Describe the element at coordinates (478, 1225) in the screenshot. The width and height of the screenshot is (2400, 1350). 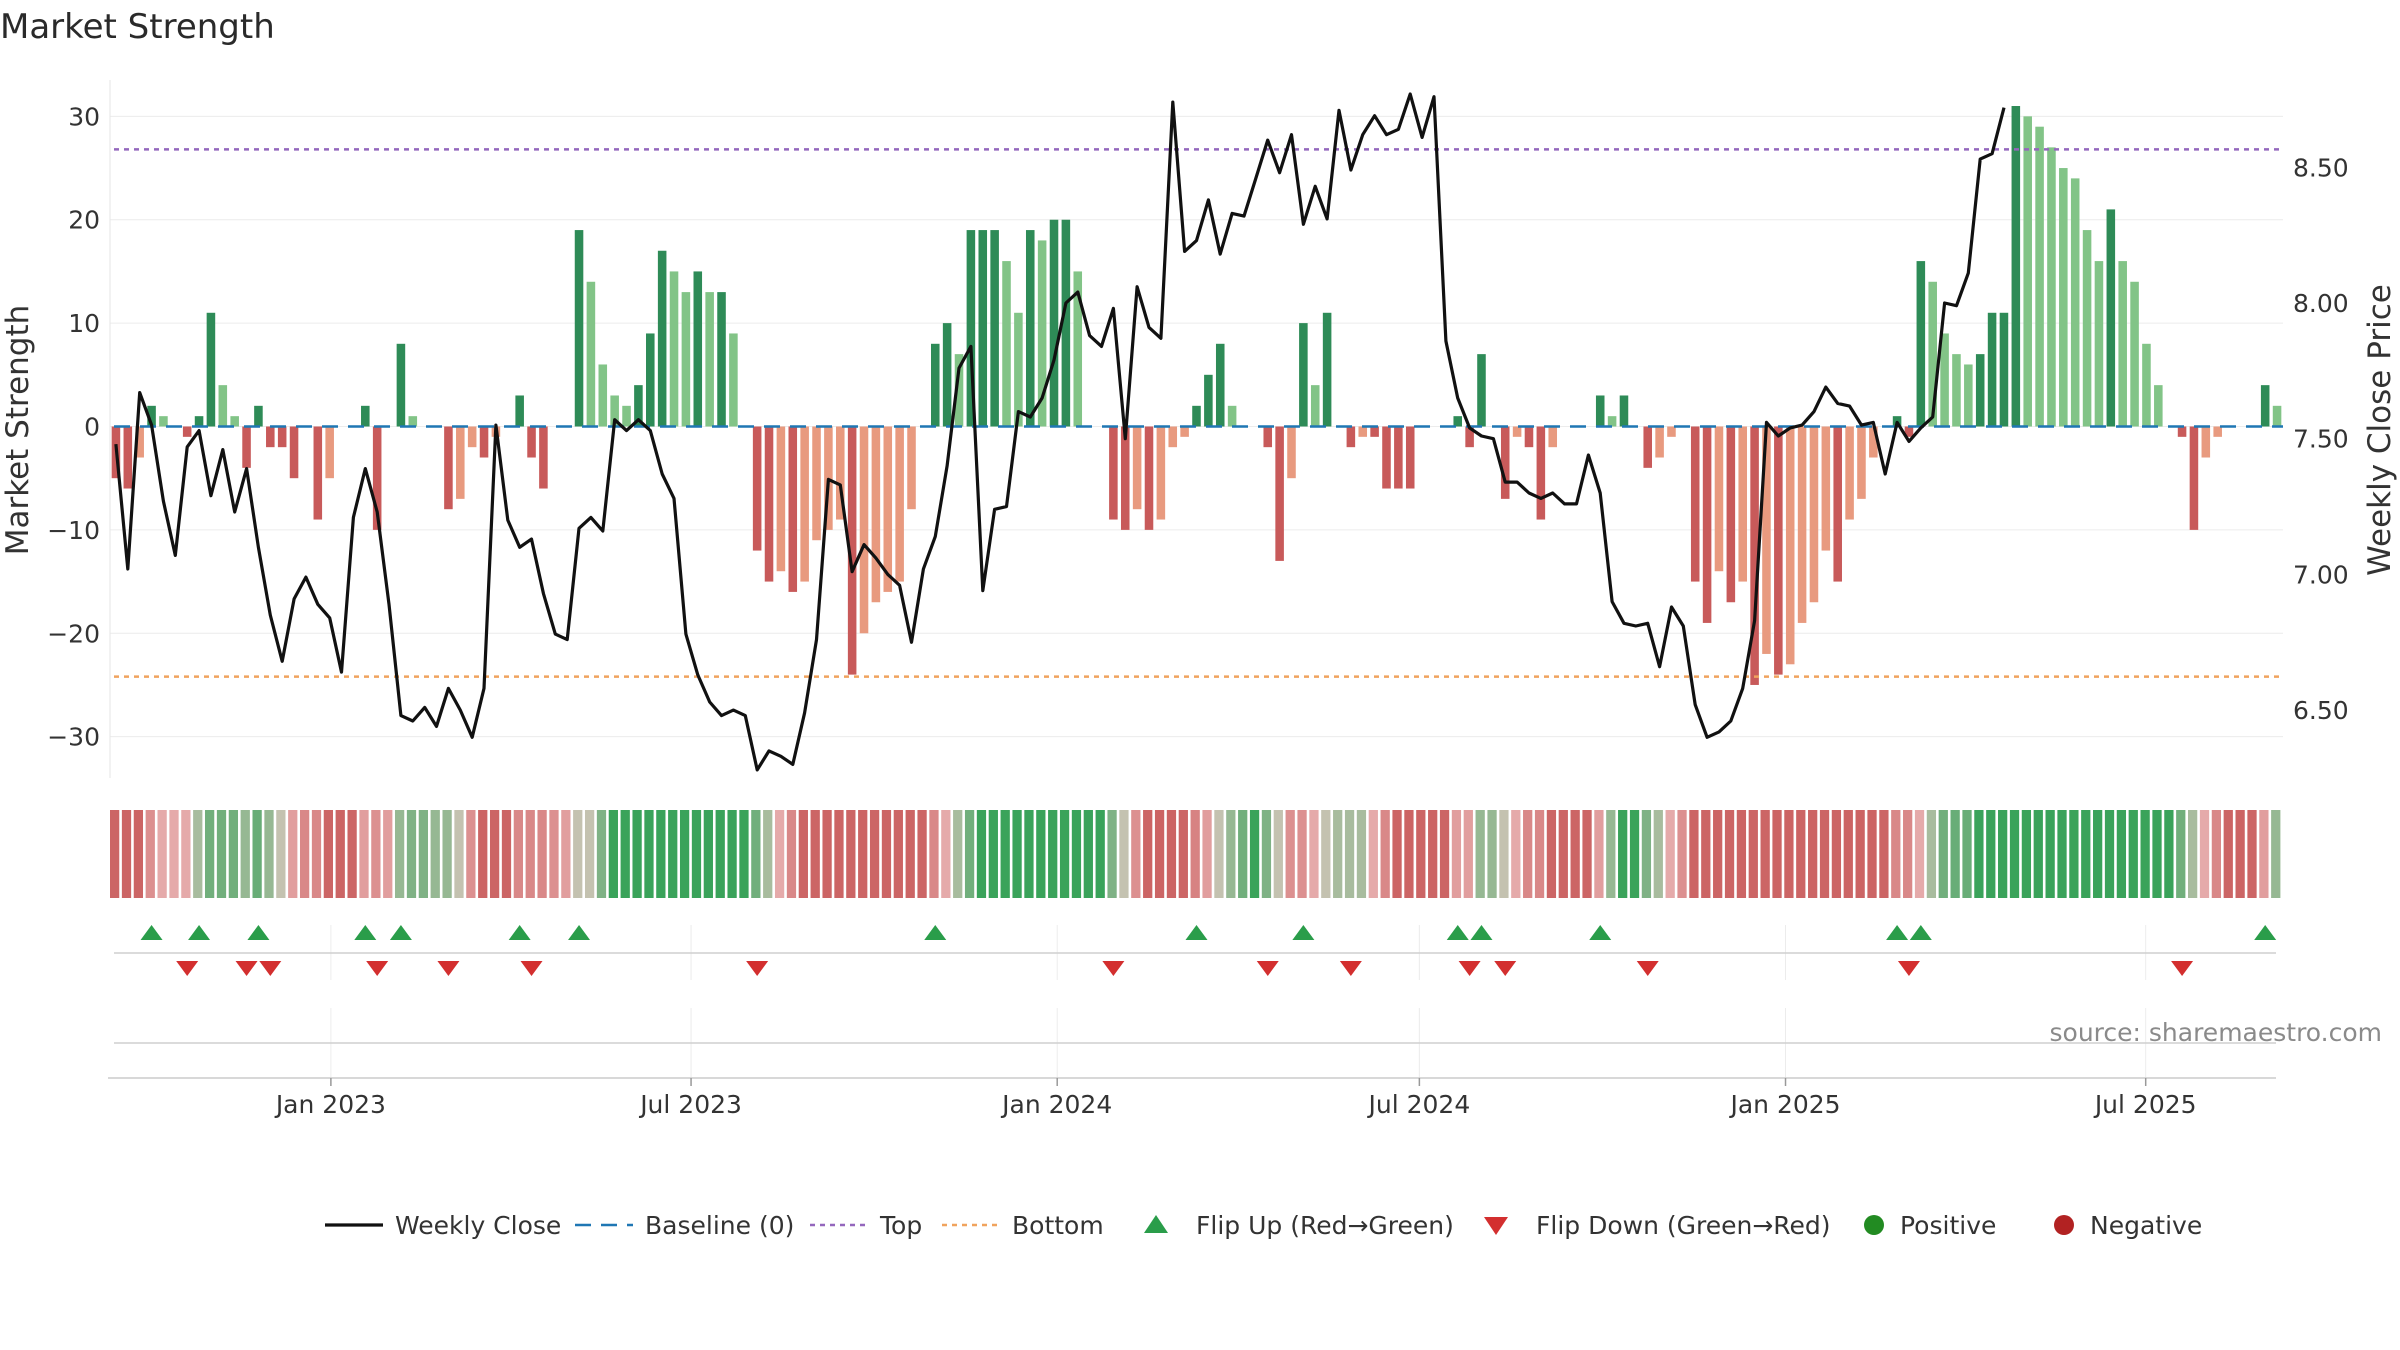
I see `legend-label: Weekly Close` at that location.